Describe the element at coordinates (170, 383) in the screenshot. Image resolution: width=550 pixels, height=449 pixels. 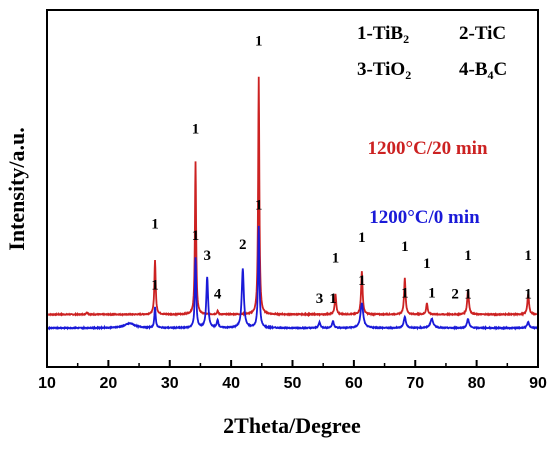
I see `x-tick-label: 30` at that location.